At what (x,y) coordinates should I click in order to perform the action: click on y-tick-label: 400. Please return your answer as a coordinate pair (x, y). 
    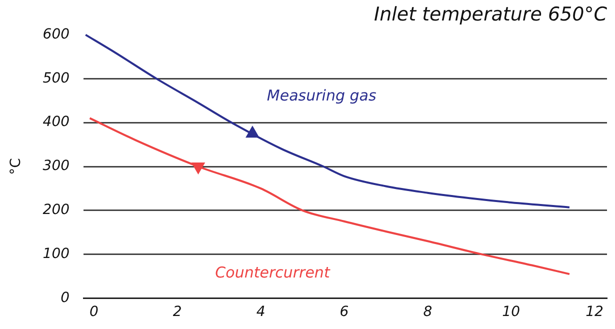
    Looking at the image, I should click on (56, 122).